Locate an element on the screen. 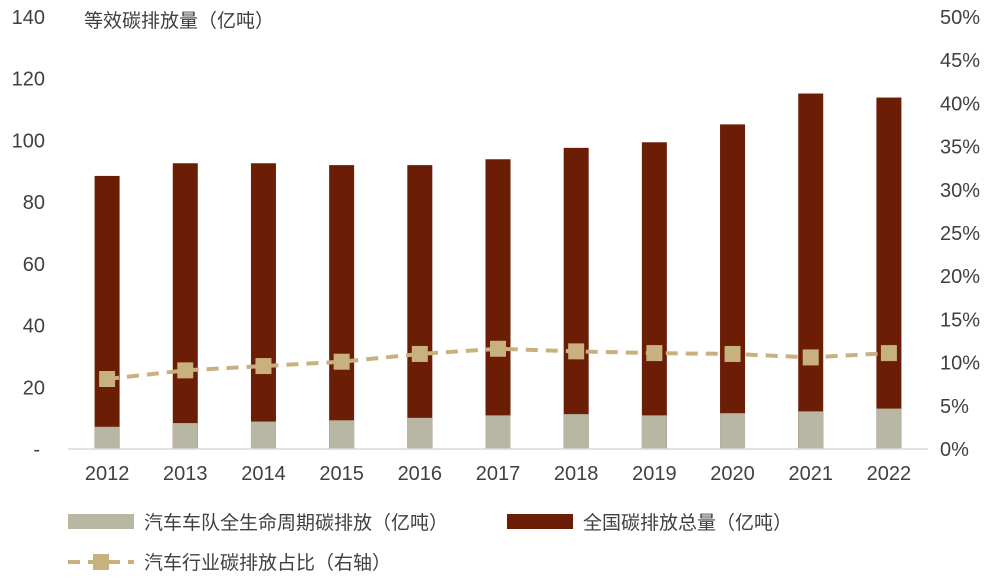 Image resolution: width=1004 pixels, height=586 pixels. left-y-axis-ticks: - 20 40 60 80 100 120 140 is located at coordinates (28, 234).